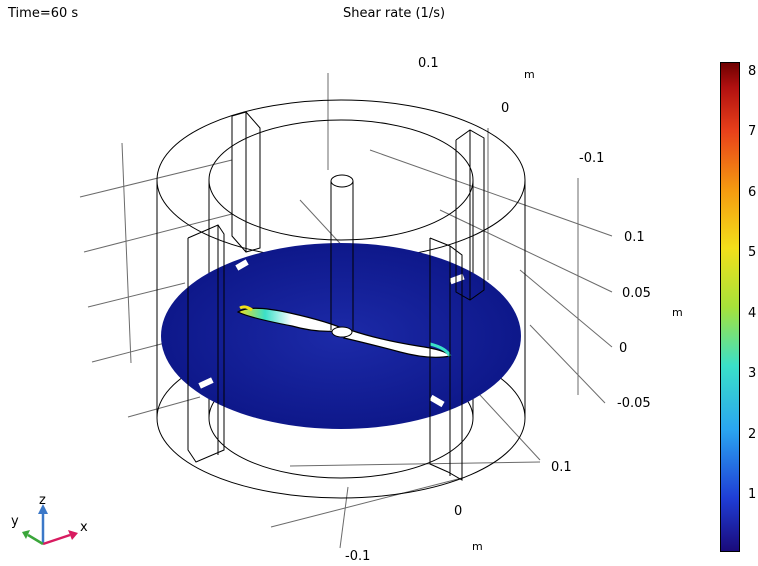 This screenshot has width=758, height=566. Describe the element at coordinates (529, 74) in the screenshot. I see `top-axis-unit: m` at that location.